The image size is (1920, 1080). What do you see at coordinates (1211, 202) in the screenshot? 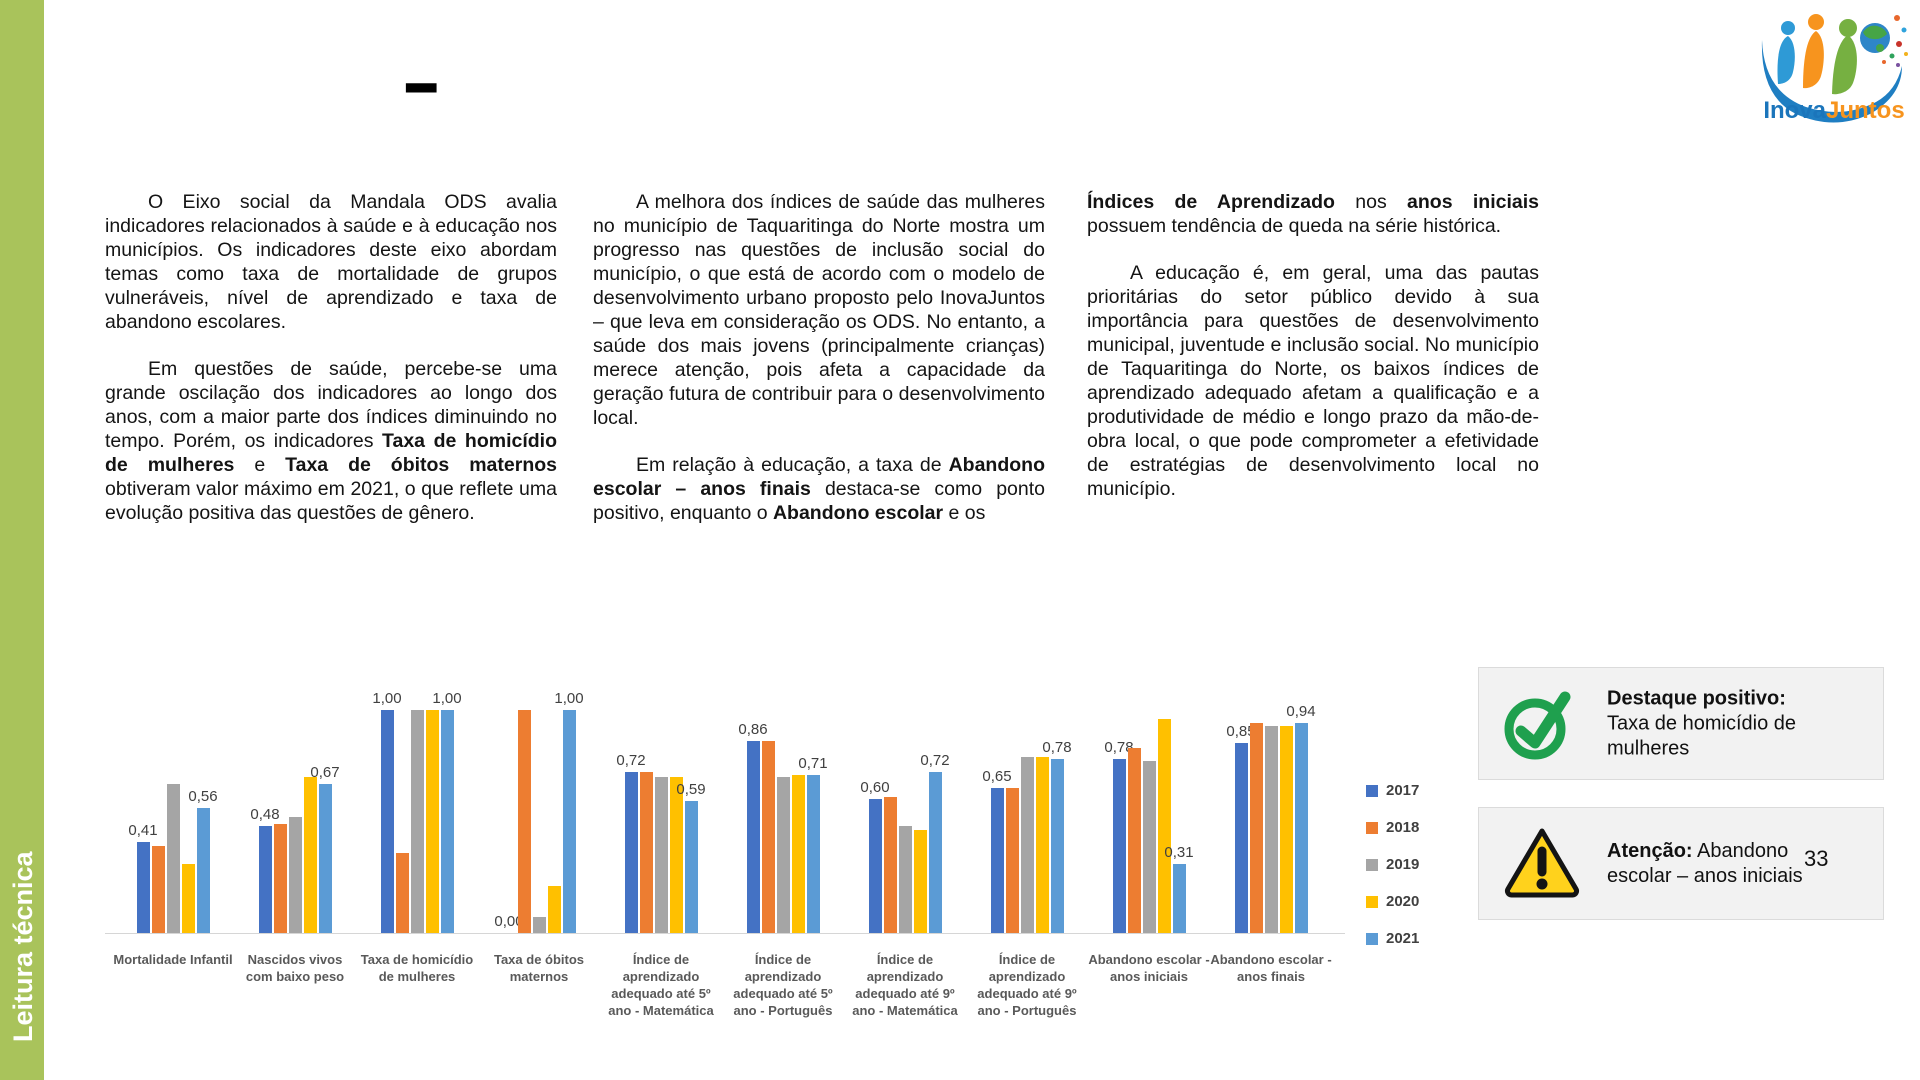
I see `text-run: Índices de Aprendizado` at bounding box center [1211, 202].